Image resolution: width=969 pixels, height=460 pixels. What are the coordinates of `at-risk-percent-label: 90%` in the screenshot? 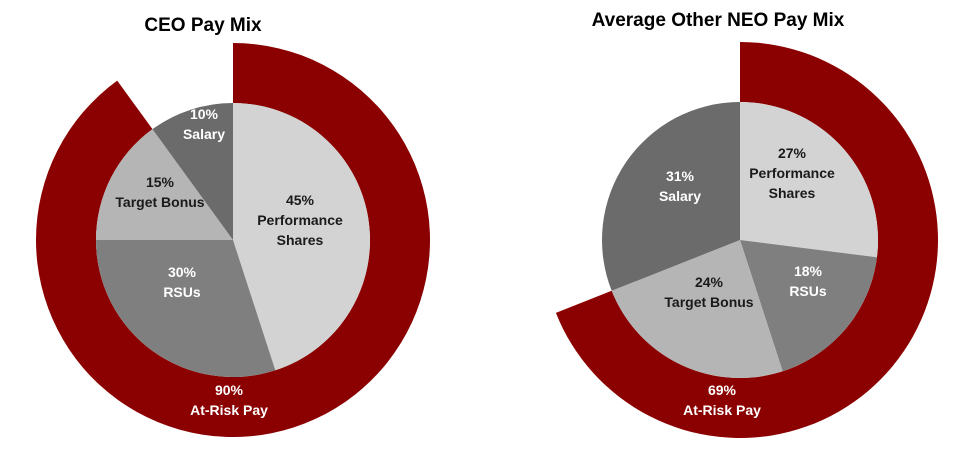 It's located at (229, 390).